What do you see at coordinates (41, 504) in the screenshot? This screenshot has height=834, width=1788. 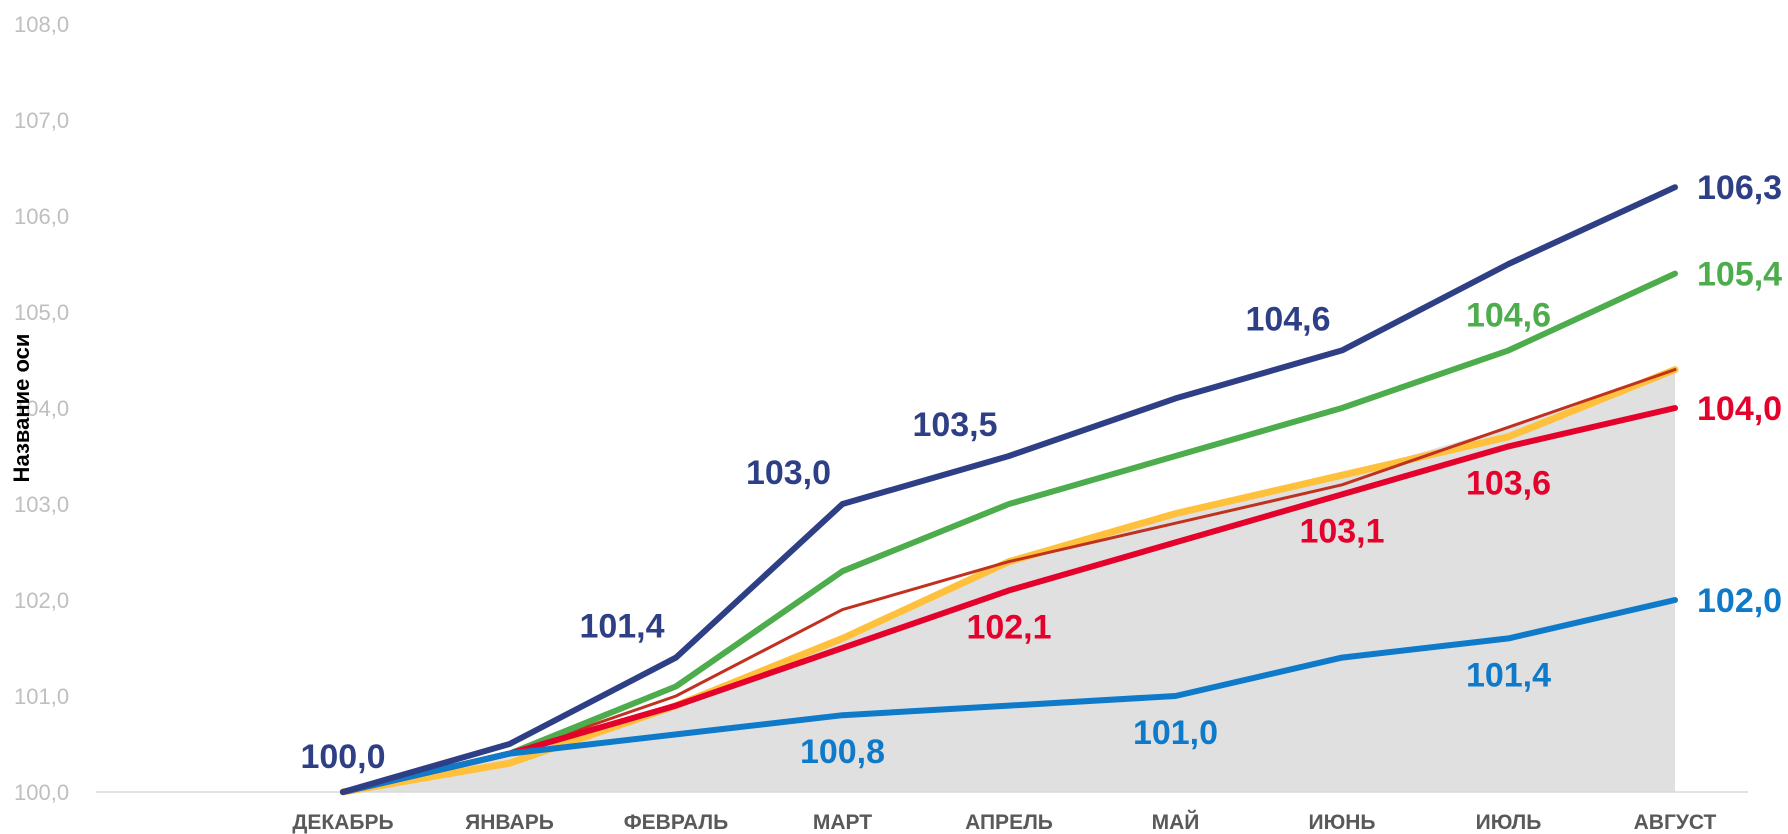 I see `y-tick-label: 103,0` at bounding box center [41, 504].